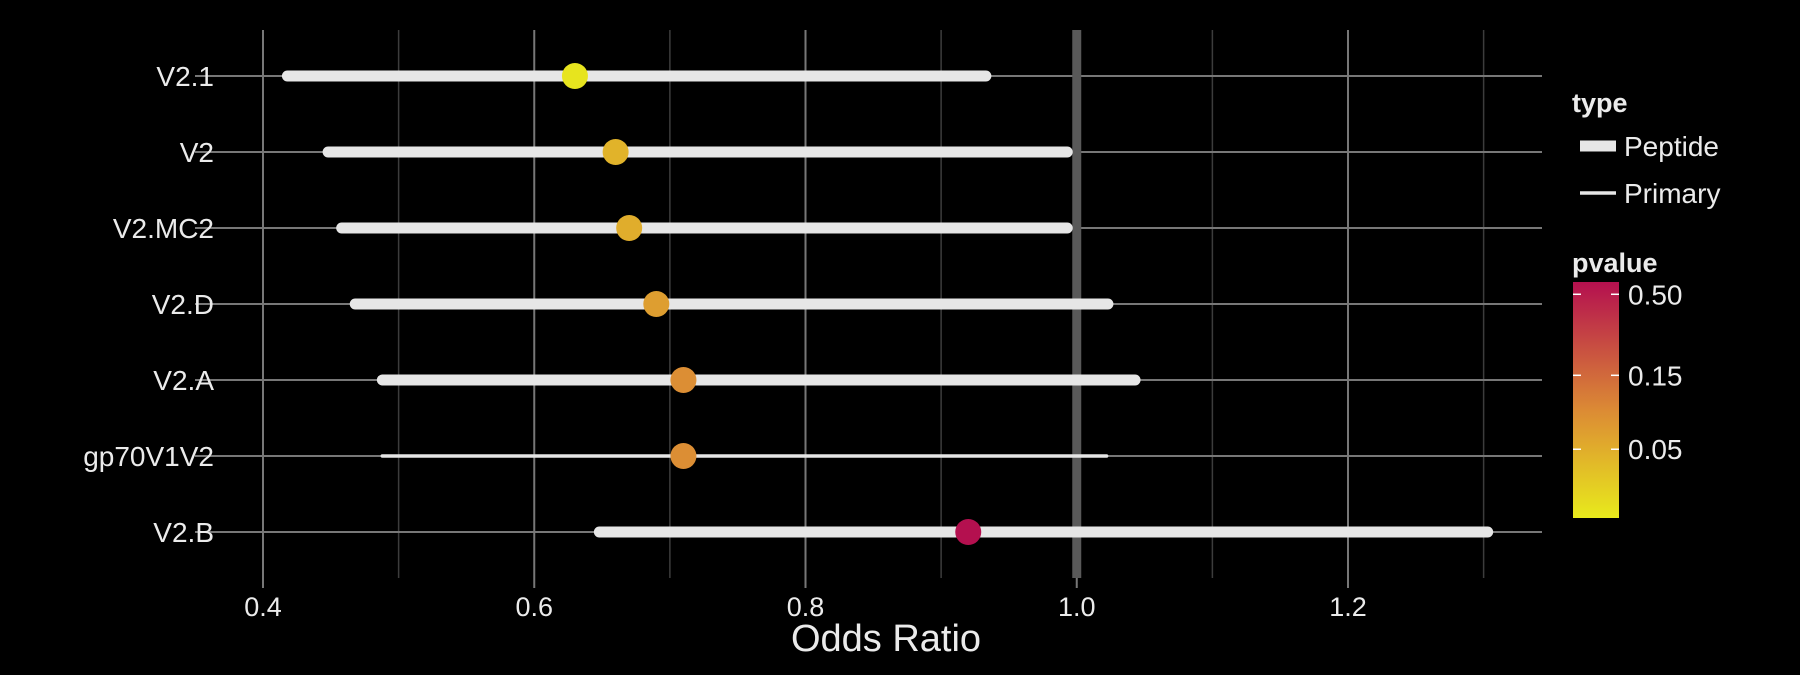 The width and height of the screenshot is (1800, 675). I want to click on x-axis-title: Odds Ratio, so click(886, 639).